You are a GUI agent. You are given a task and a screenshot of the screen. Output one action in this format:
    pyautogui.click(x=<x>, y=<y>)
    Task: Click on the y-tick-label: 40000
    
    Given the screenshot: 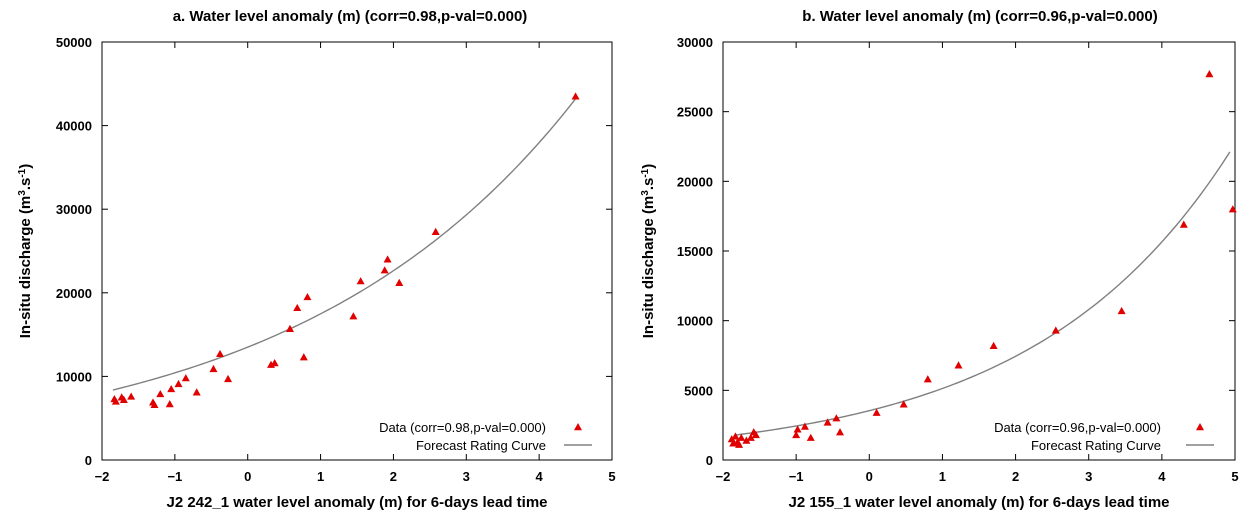 What is the action you would take?
    pyautogui.click(x=74, y=126)
    